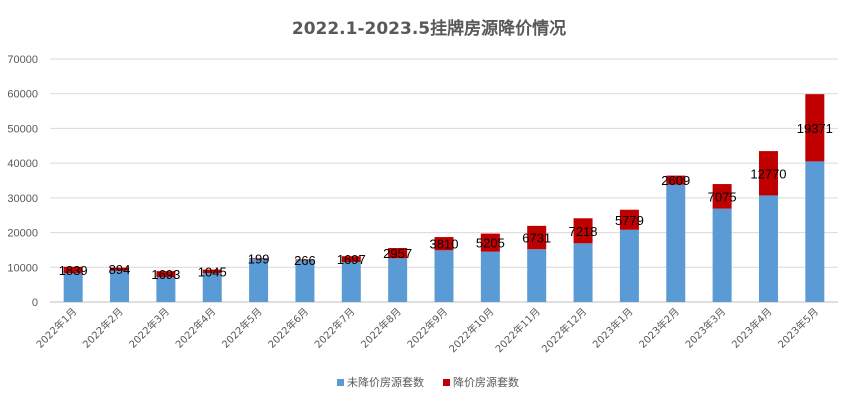 The width and height of the screenshot is (858, 404). Describe the element at coordinates (752, 328) in the screenshot. I see `x-tick-label: 2023年4月` at that location.